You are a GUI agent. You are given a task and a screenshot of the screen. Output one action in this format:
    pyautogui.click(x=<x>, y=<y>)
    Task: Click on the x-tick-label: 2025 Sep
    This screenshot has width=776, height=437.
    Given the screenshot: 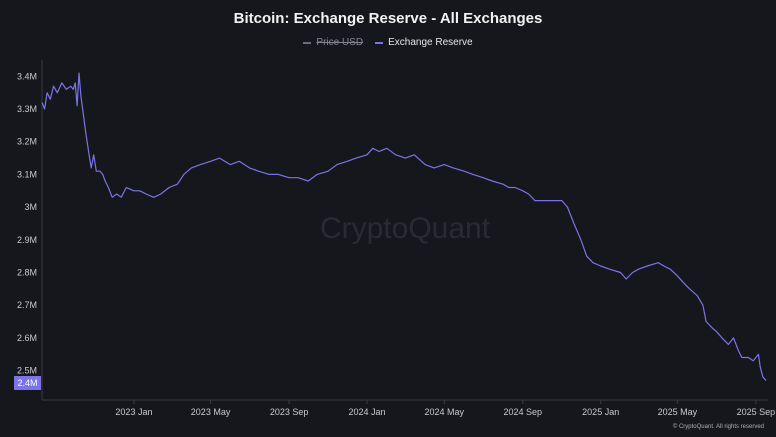 What is the action you would take?
    pyautogui.click(x=756, y=412)
    